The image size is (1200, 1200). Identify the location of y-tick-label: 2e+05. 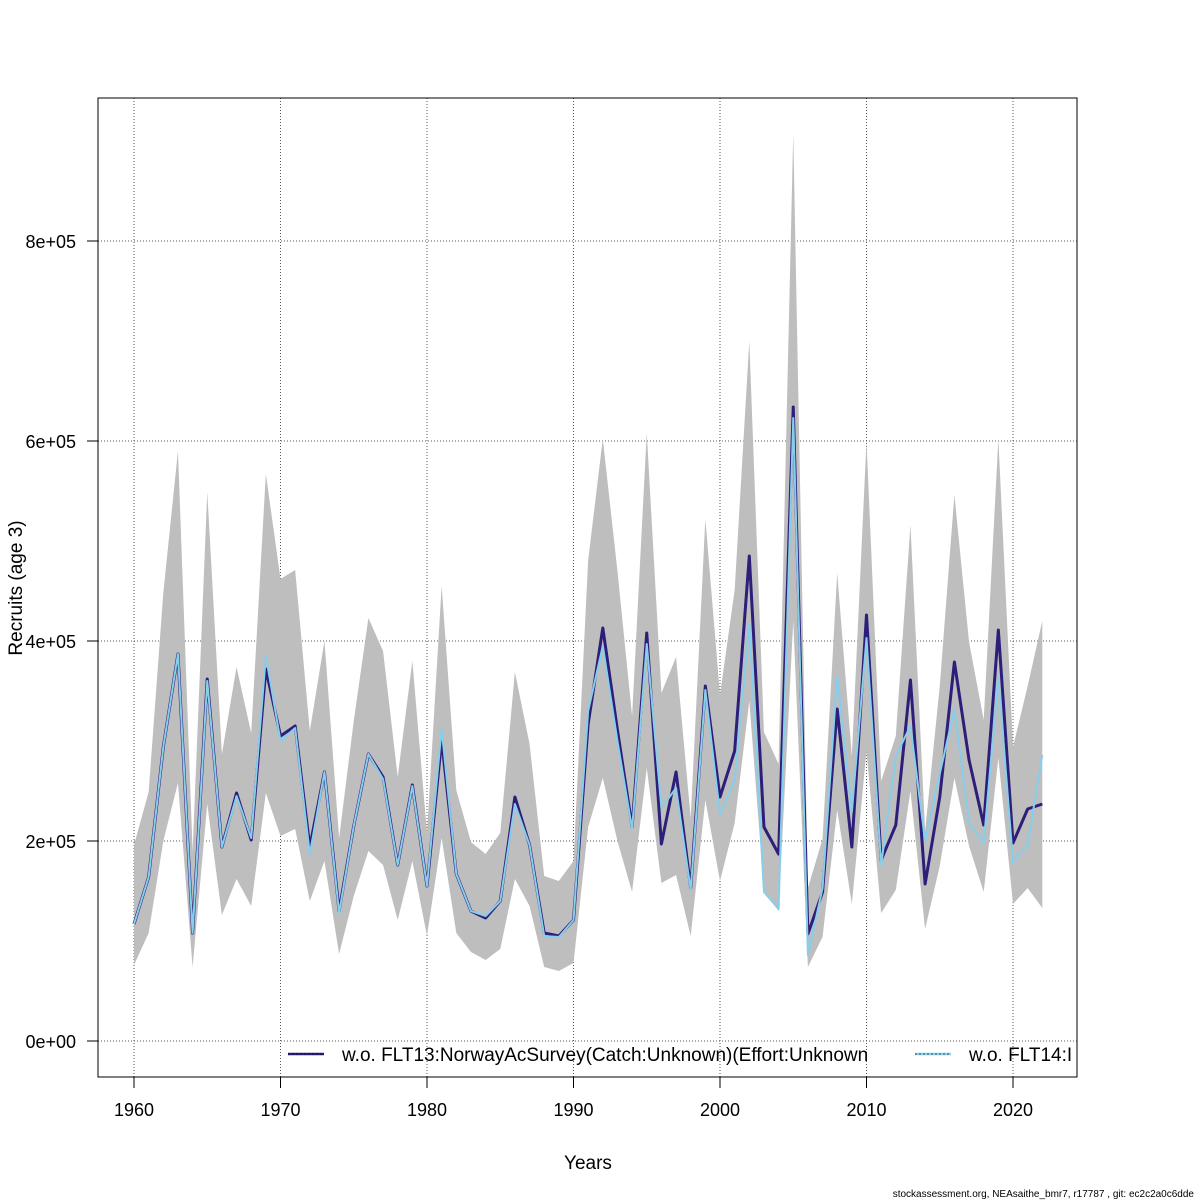
(50, 842).